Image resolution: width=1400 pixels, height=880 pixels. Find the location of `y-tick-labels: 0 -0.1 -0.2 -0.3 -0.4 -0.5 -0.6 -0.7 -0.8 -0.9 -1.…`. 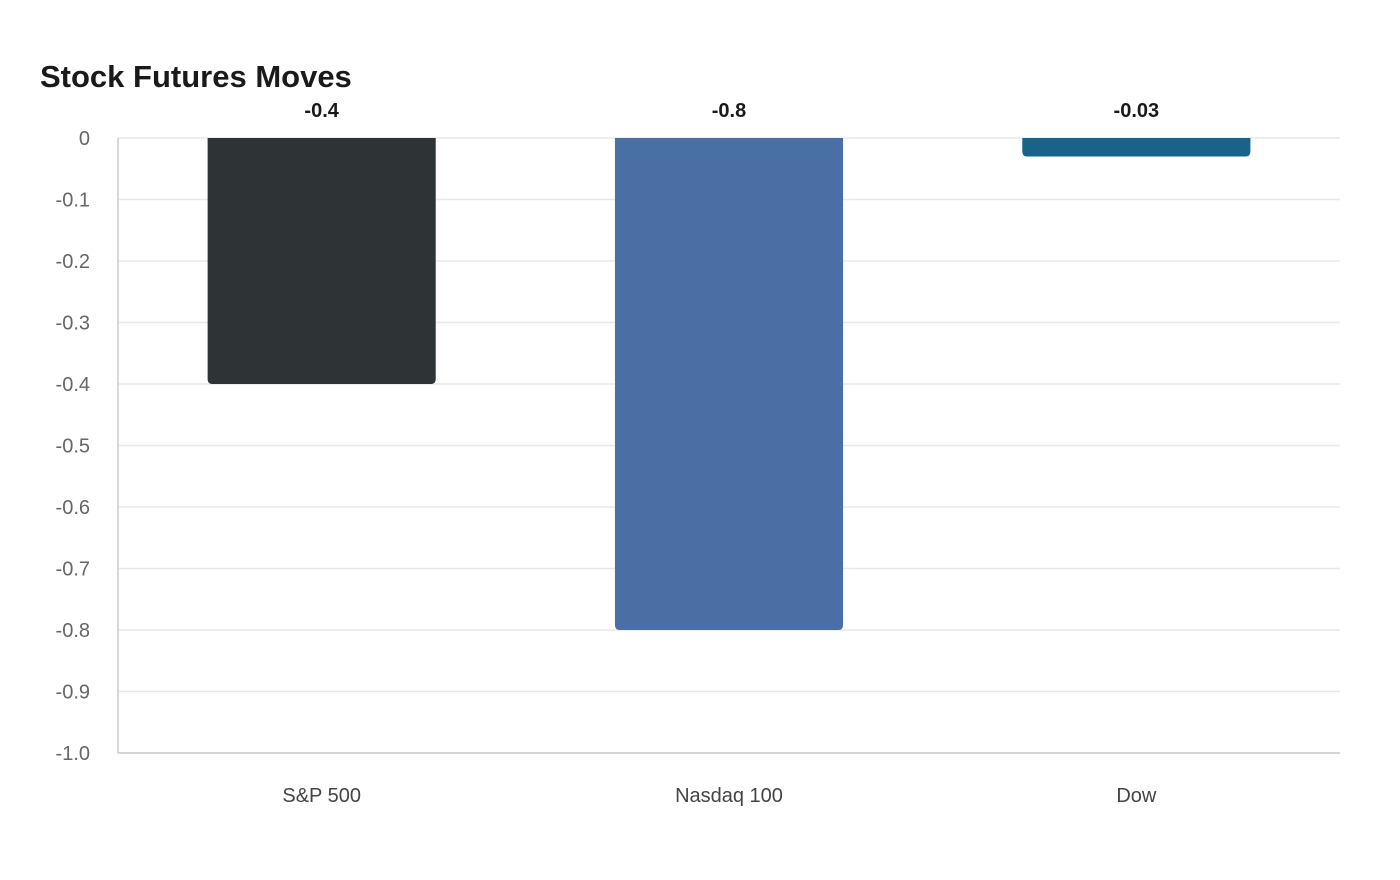

y-tick-labels: 0 -0.1 -0.2 -0.3 -0.4 -0.5 -0.6 -0.7 -0.8 -0.9 -1.… is located at coordinates (73, 446).